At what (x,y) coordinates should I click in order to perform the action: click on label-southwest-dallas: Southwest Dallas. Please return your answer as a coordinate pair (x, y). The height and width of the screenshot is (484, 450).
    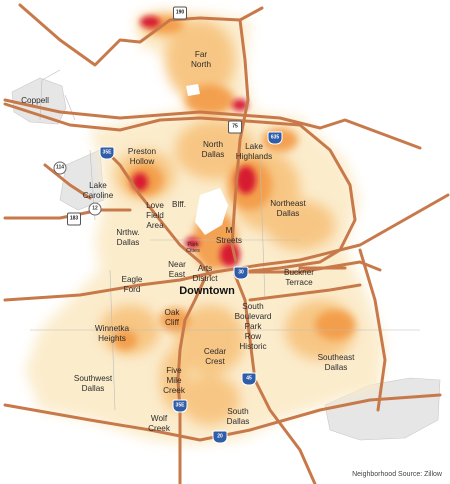
    Looking at the image, I should click on (93, 383).